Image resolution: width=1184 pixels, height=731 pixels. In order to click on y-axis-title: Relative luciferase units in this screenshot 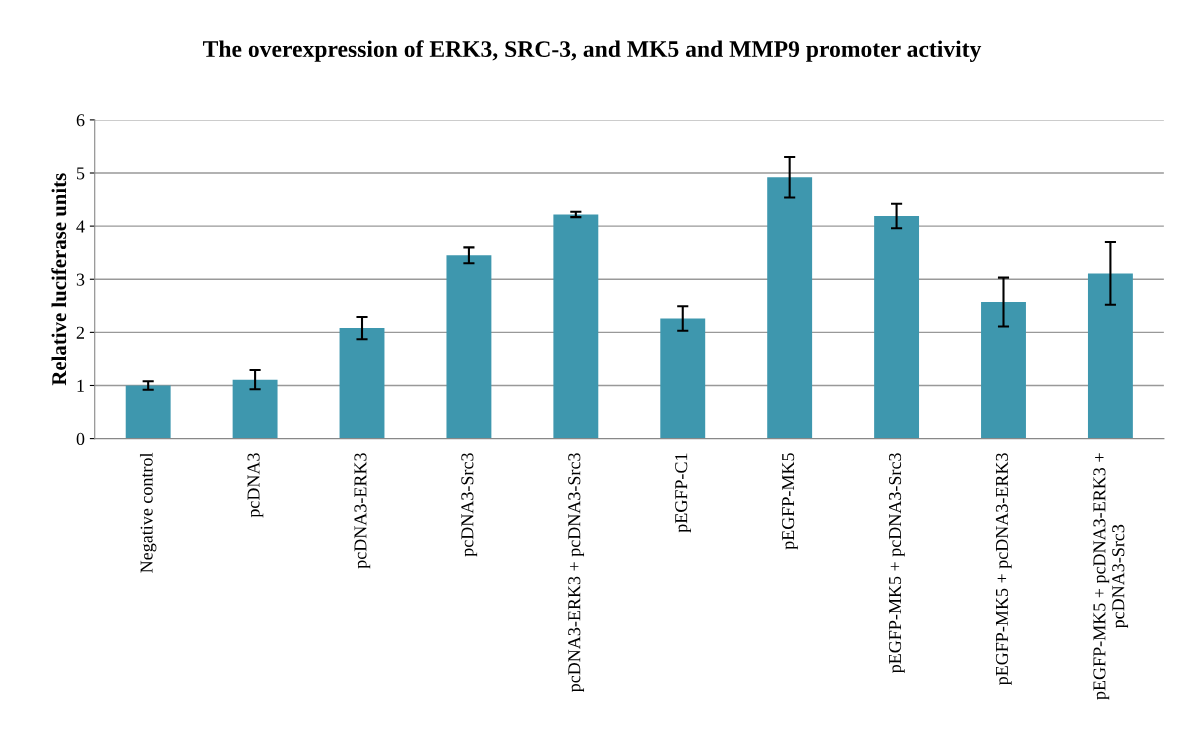, I will do `click(59, 279)`.